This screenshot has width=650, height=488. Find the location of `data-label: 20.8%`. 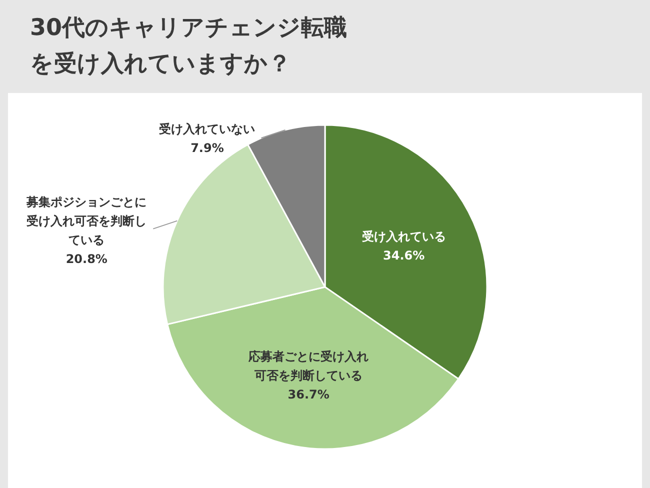

data-label: 20.8% is located at coordinates (87, 259).